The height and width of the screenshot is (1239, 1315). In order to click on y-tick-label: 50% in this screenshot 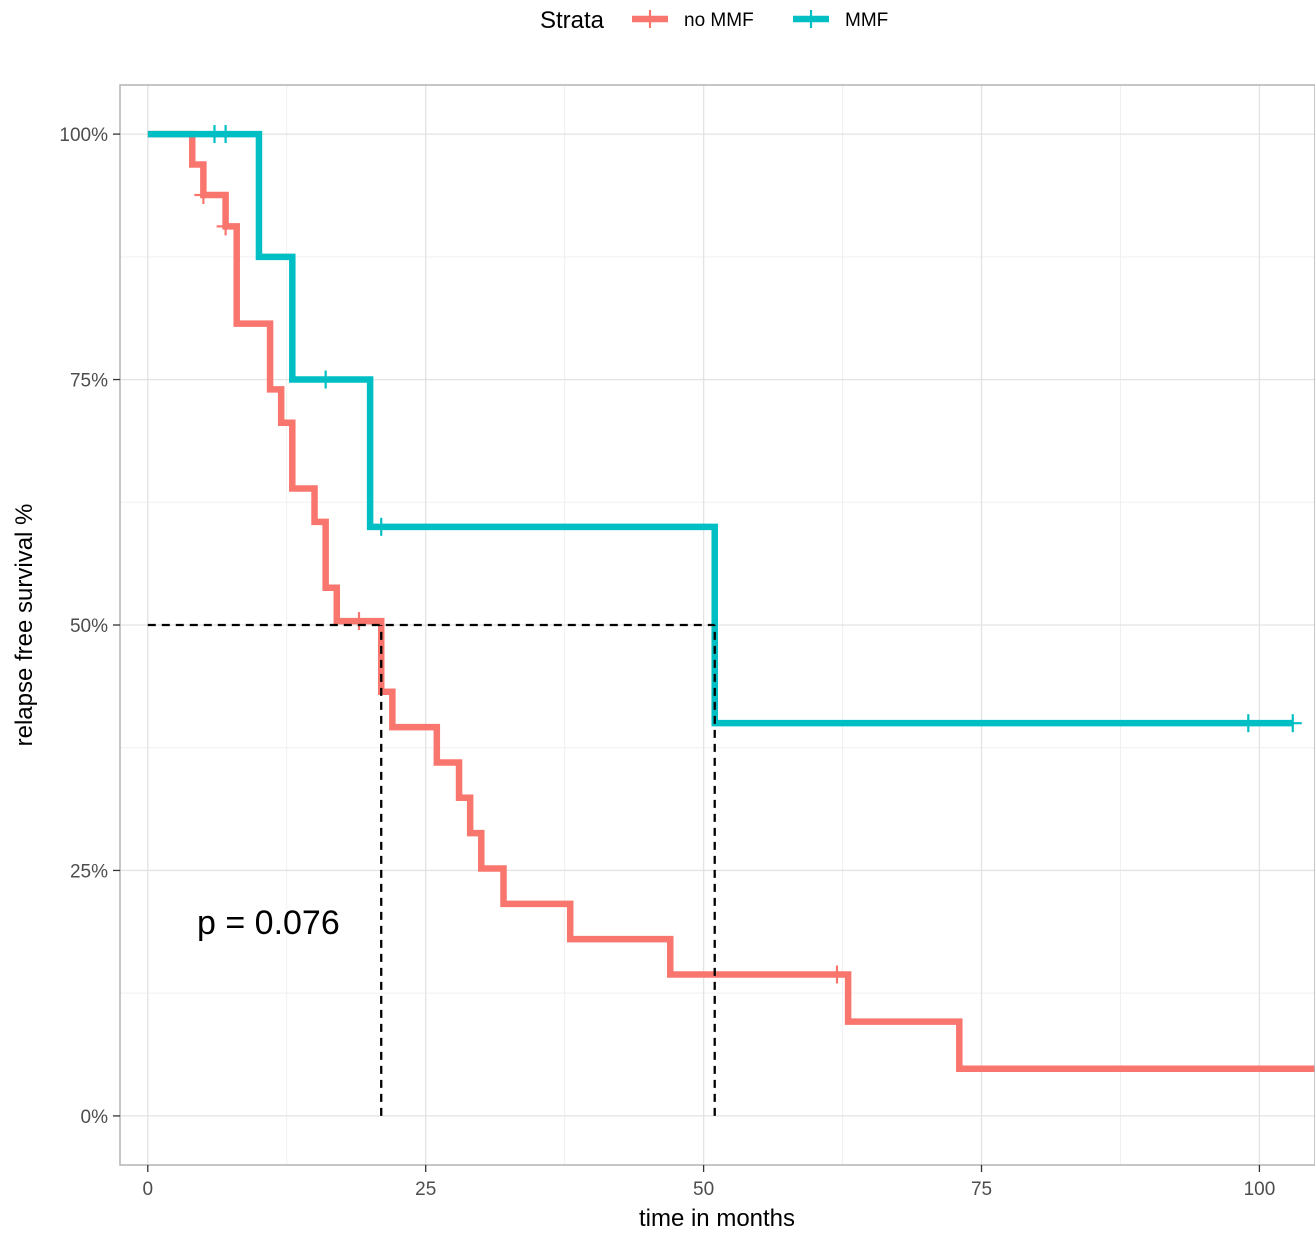, I will do `click(89, 626)`.